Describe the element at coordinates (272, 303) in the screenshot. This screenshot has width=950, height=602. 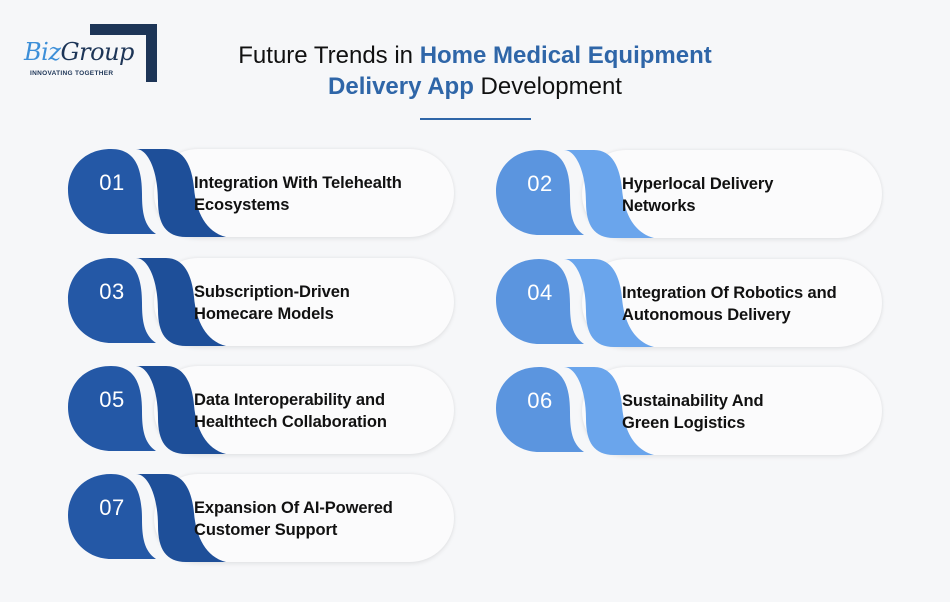
I see `trend-label: Subscription-Driven Homecare Models` at that location.